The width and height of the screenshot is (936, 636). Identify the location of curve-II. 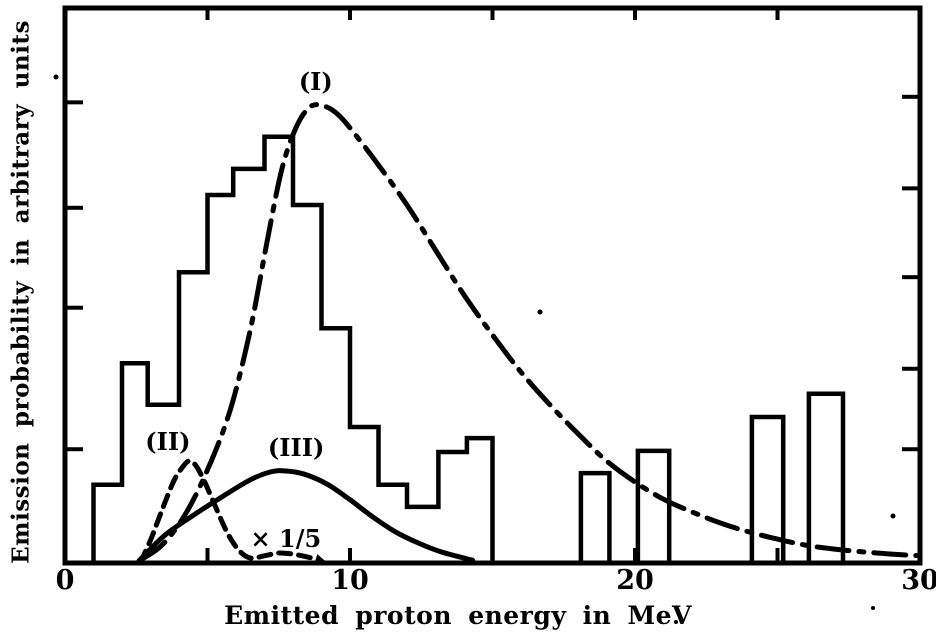
(230, 511).